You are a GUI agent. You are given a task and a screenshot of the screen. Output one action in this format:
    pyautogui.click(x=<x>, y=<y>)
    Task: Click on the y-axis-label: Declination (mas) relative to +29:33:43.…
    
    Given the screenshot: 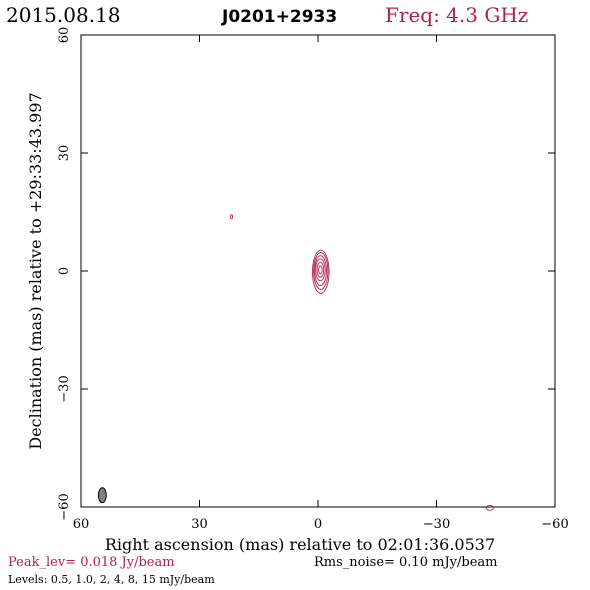 What is the action you would take?
    pyautogui.click(x=35, y=270)
    